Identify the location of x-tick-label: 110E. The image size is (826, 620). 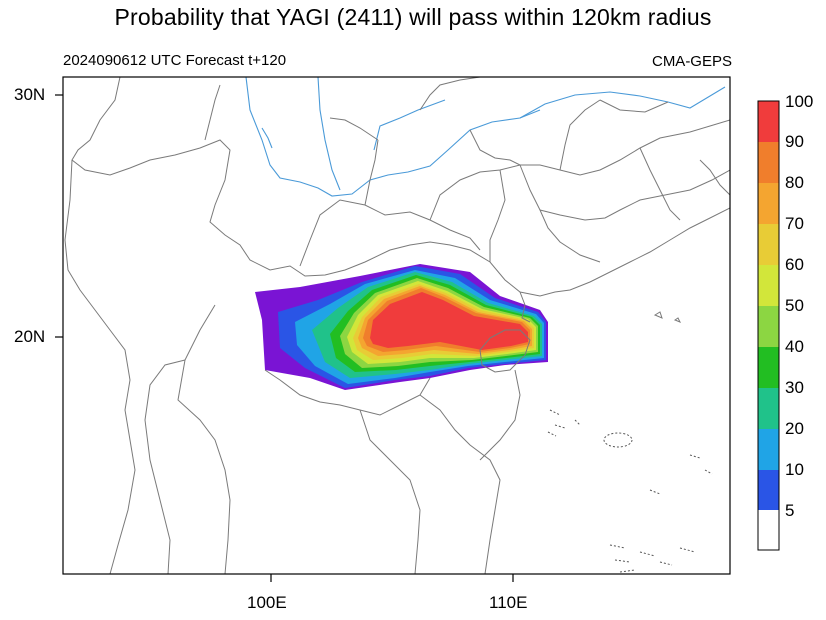
(508, 602).